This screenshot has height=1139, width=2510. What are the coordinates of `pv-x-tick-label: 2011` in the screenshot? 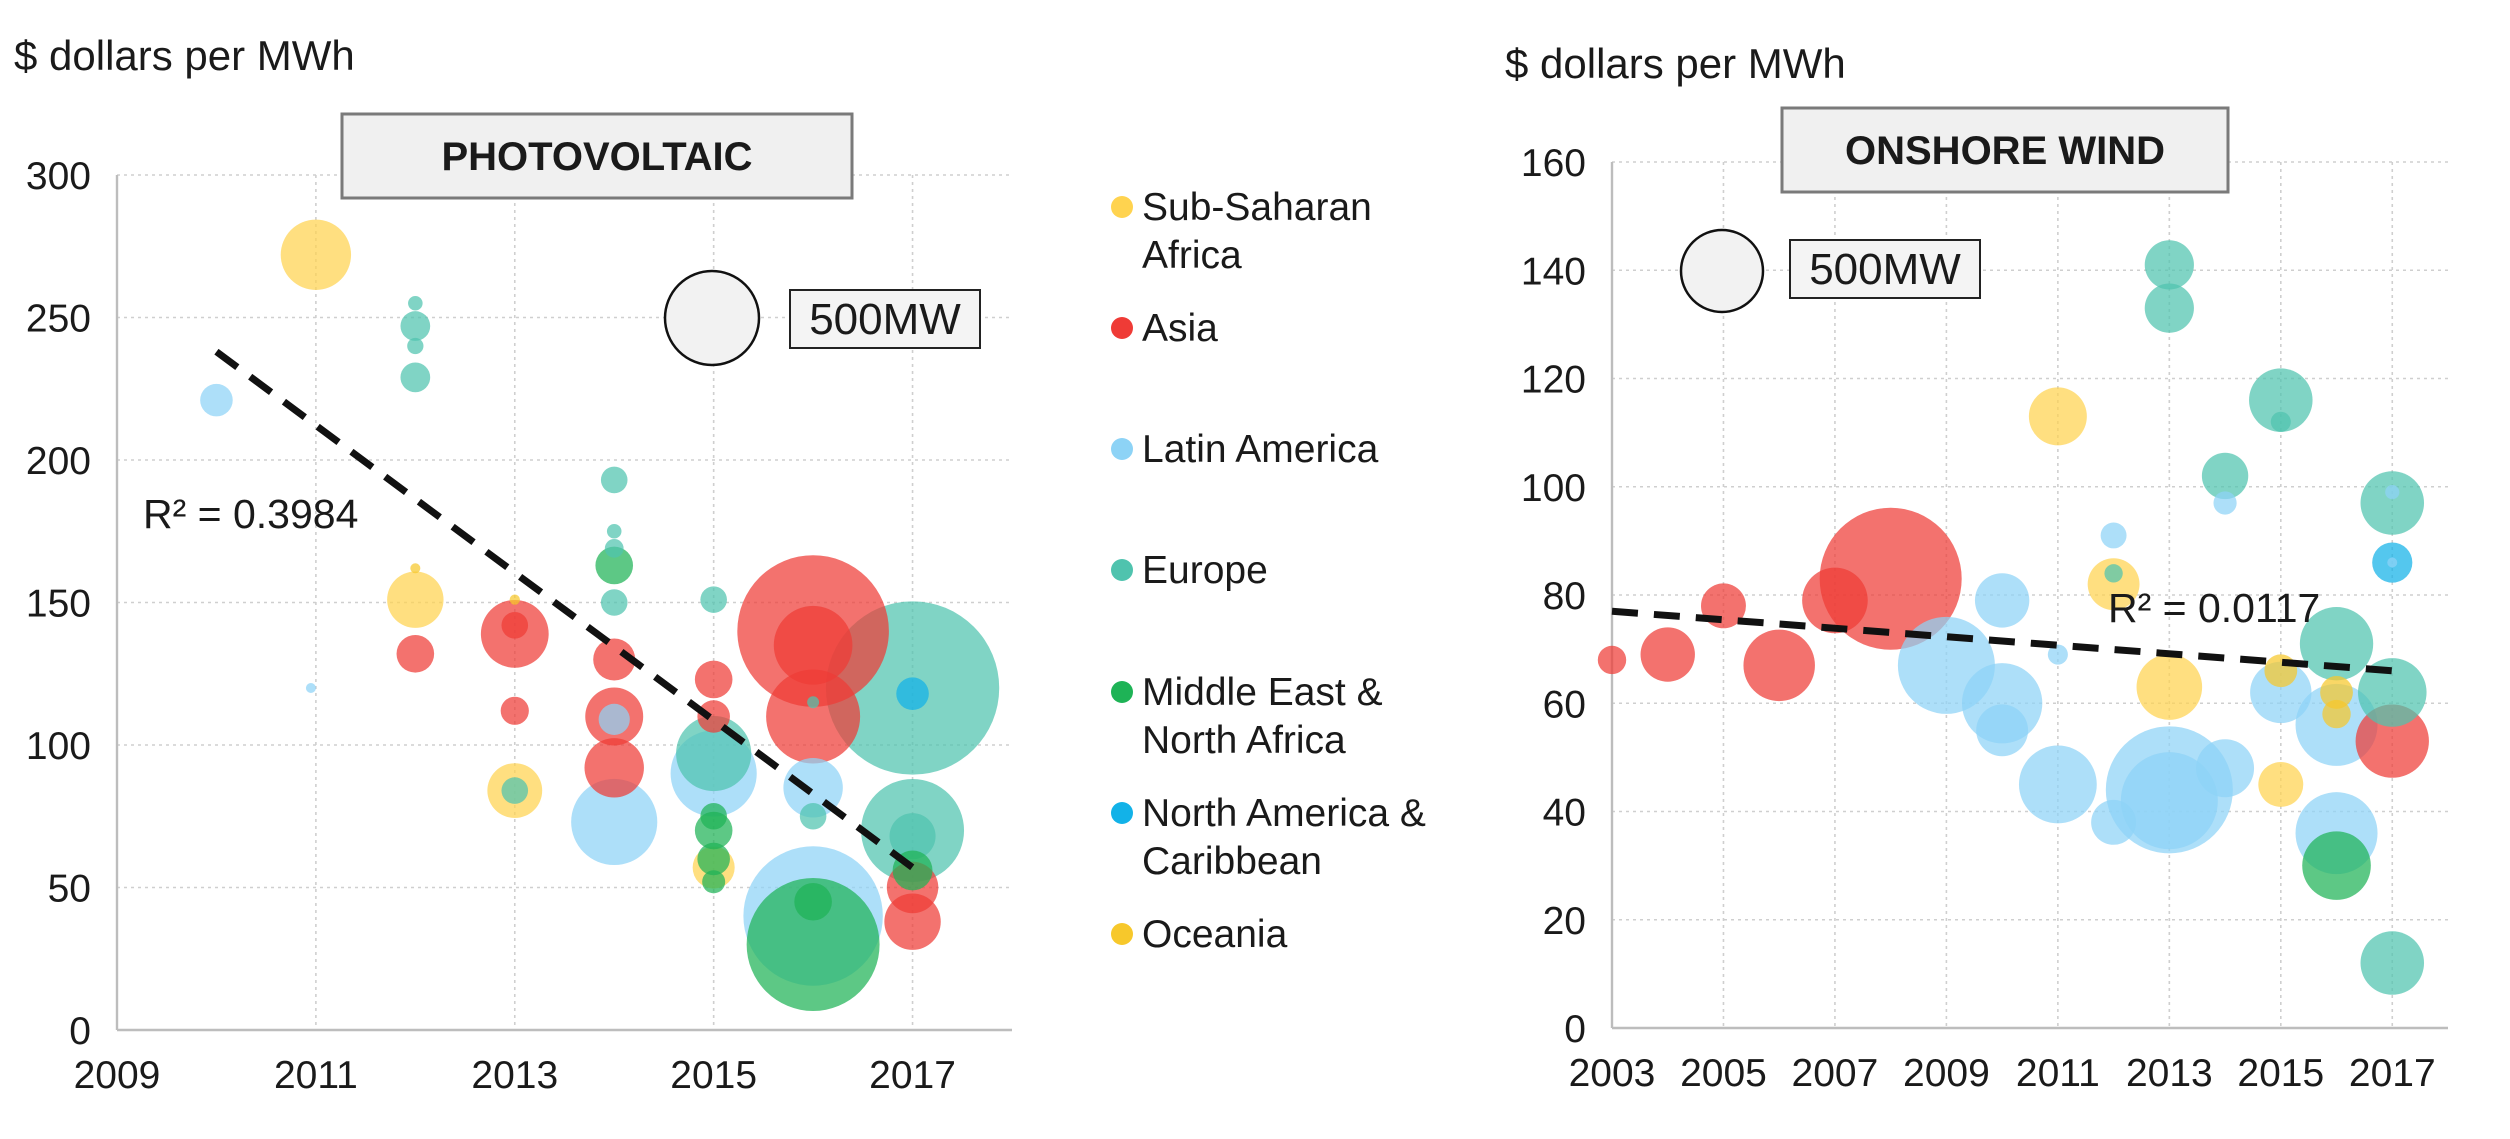 It's located at (316, 1075).